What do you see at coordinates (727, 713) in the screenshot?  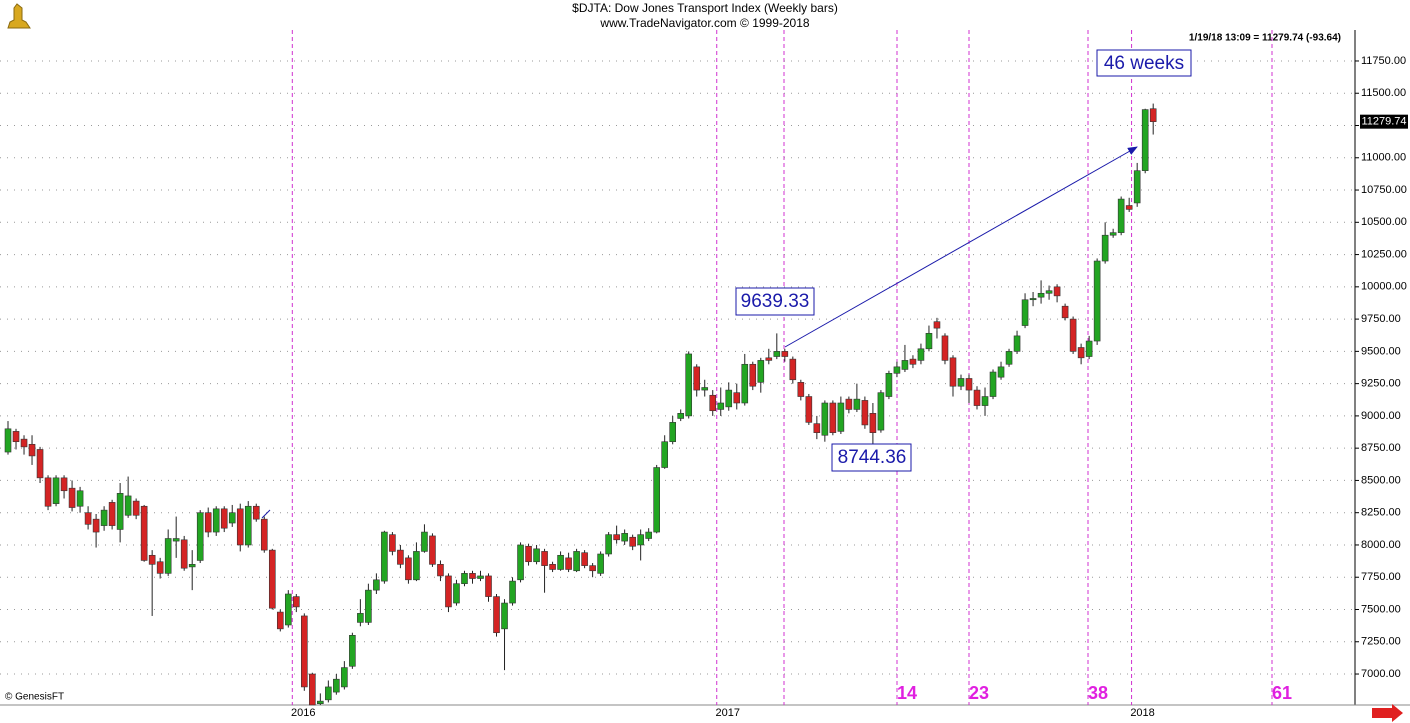 I see `x-tick-label: 2017` at bounding box center [727, 713].